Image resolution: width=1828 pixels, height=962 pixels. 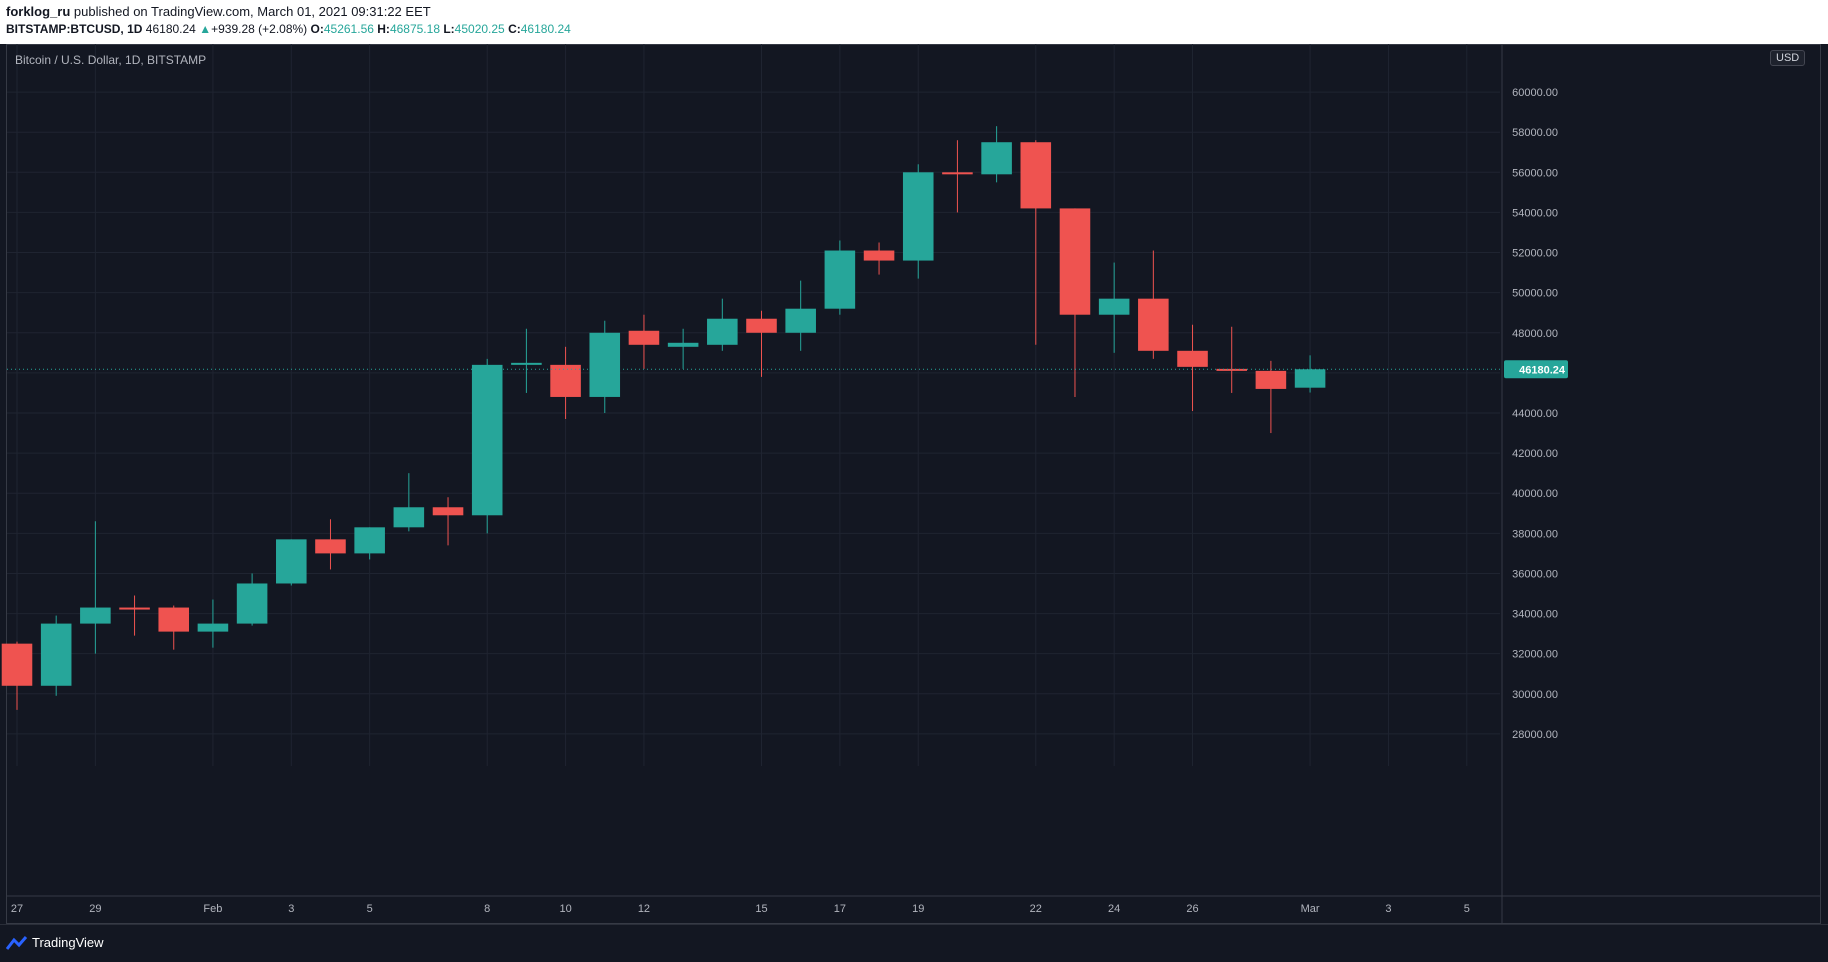 I want to click on y-tick-label: 54000.00, so click(x=1535, y=213).